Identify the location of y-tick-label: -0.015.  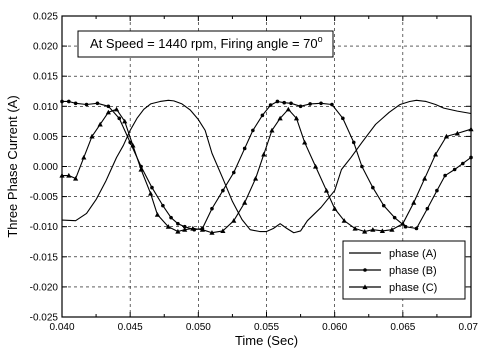
(44, 257).